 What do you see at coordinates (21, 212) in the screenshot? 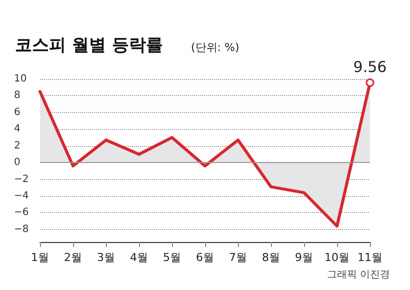
I see `y-tick-label: −6` at bounding box center [21, 212].